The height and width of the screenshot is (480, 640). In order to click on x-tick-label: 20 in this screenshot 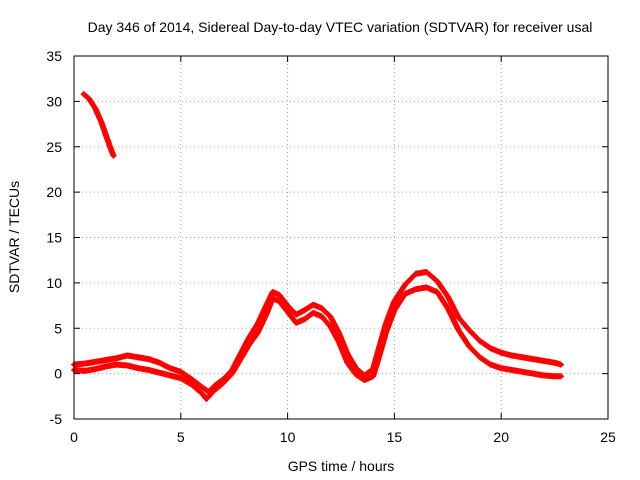, I will do `click(501, 437)`.